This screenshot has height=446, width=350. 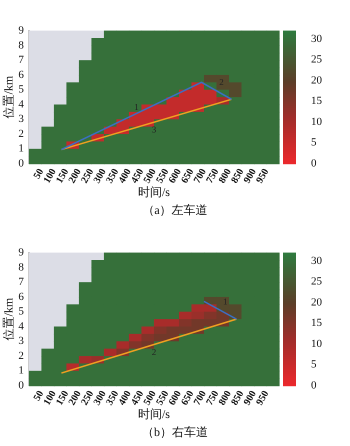 I want to click on text: （a）左车道, so click(x=175, y=210).